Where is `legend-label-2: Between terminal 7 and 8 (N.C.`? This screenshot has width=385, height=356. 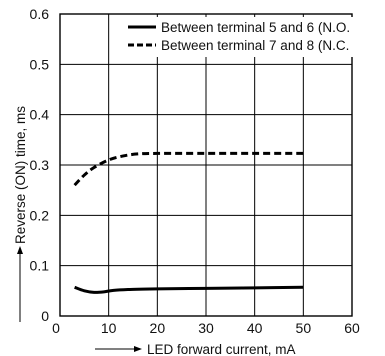
legend-label-2: Between terminal 7 and 8 (N.C. is located at coordinates (255, 45).